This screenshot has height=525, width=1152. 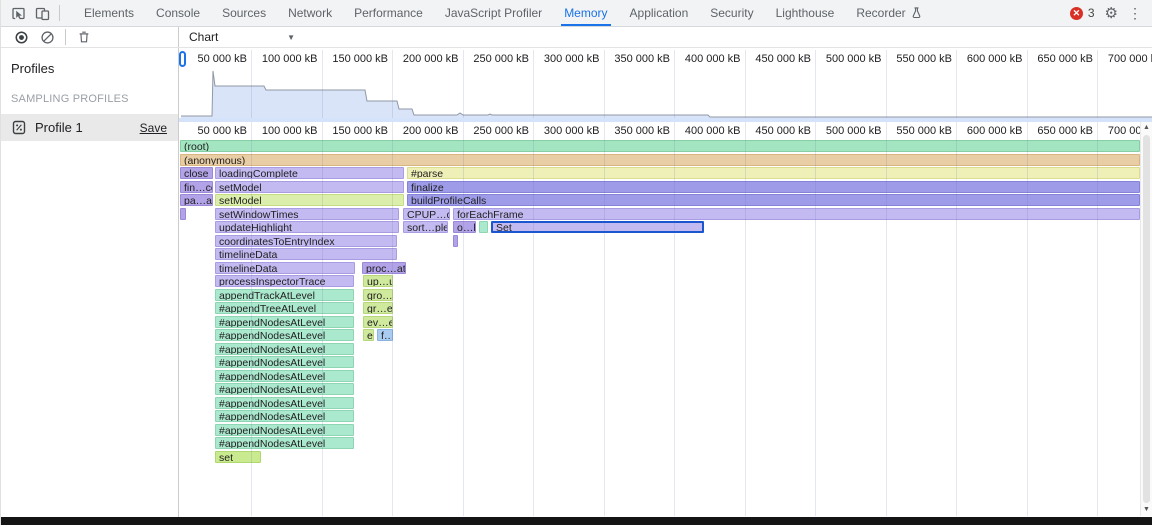 What do you see at coordinates (360, 131) in the screenshot?
I see `axis-tick-label: 150 000 kB` at bounding box center [360, 131].